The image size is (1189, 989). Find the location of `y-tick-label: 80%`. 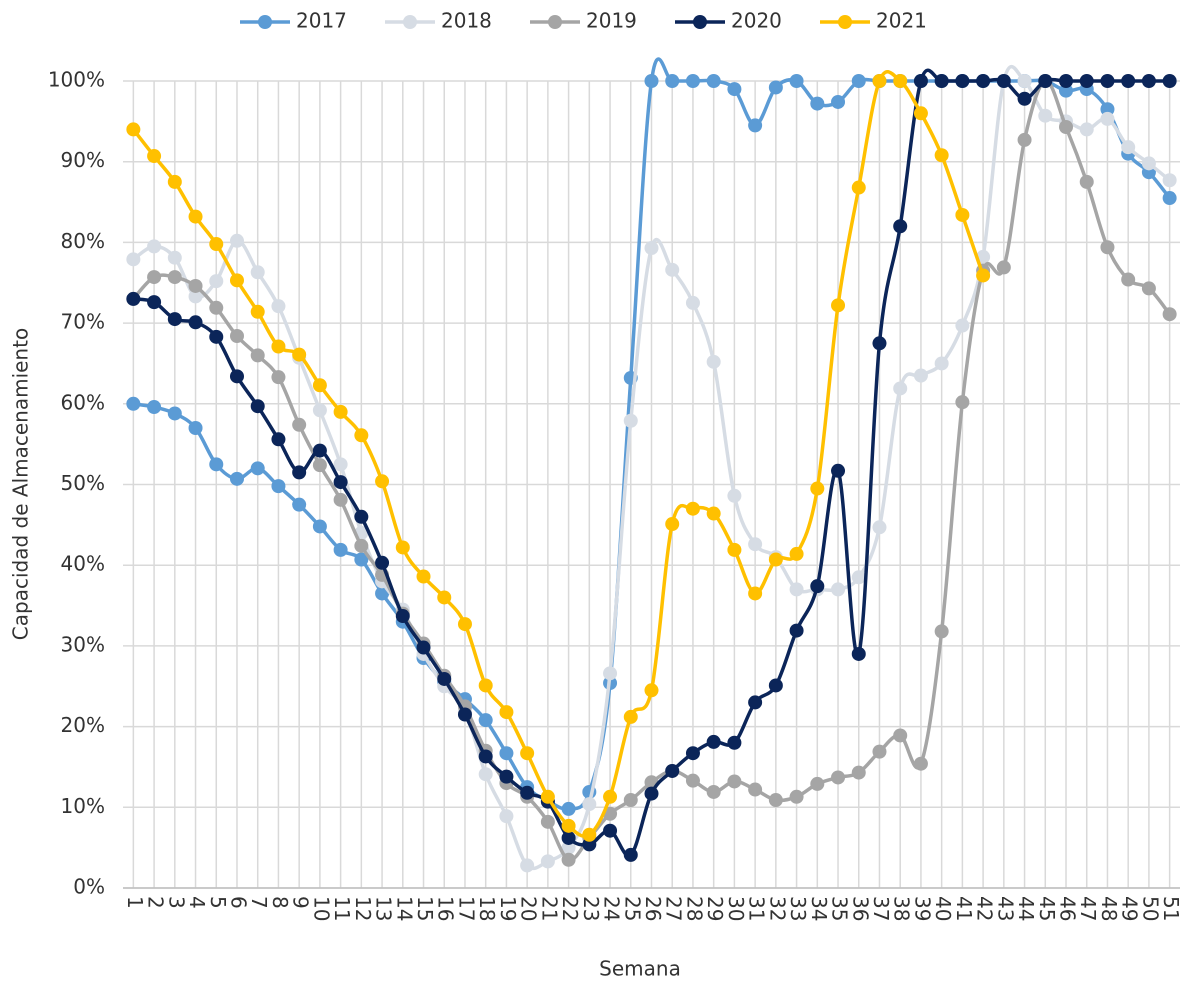

y-tick-label: 80% is located at coordinates (83, 241).